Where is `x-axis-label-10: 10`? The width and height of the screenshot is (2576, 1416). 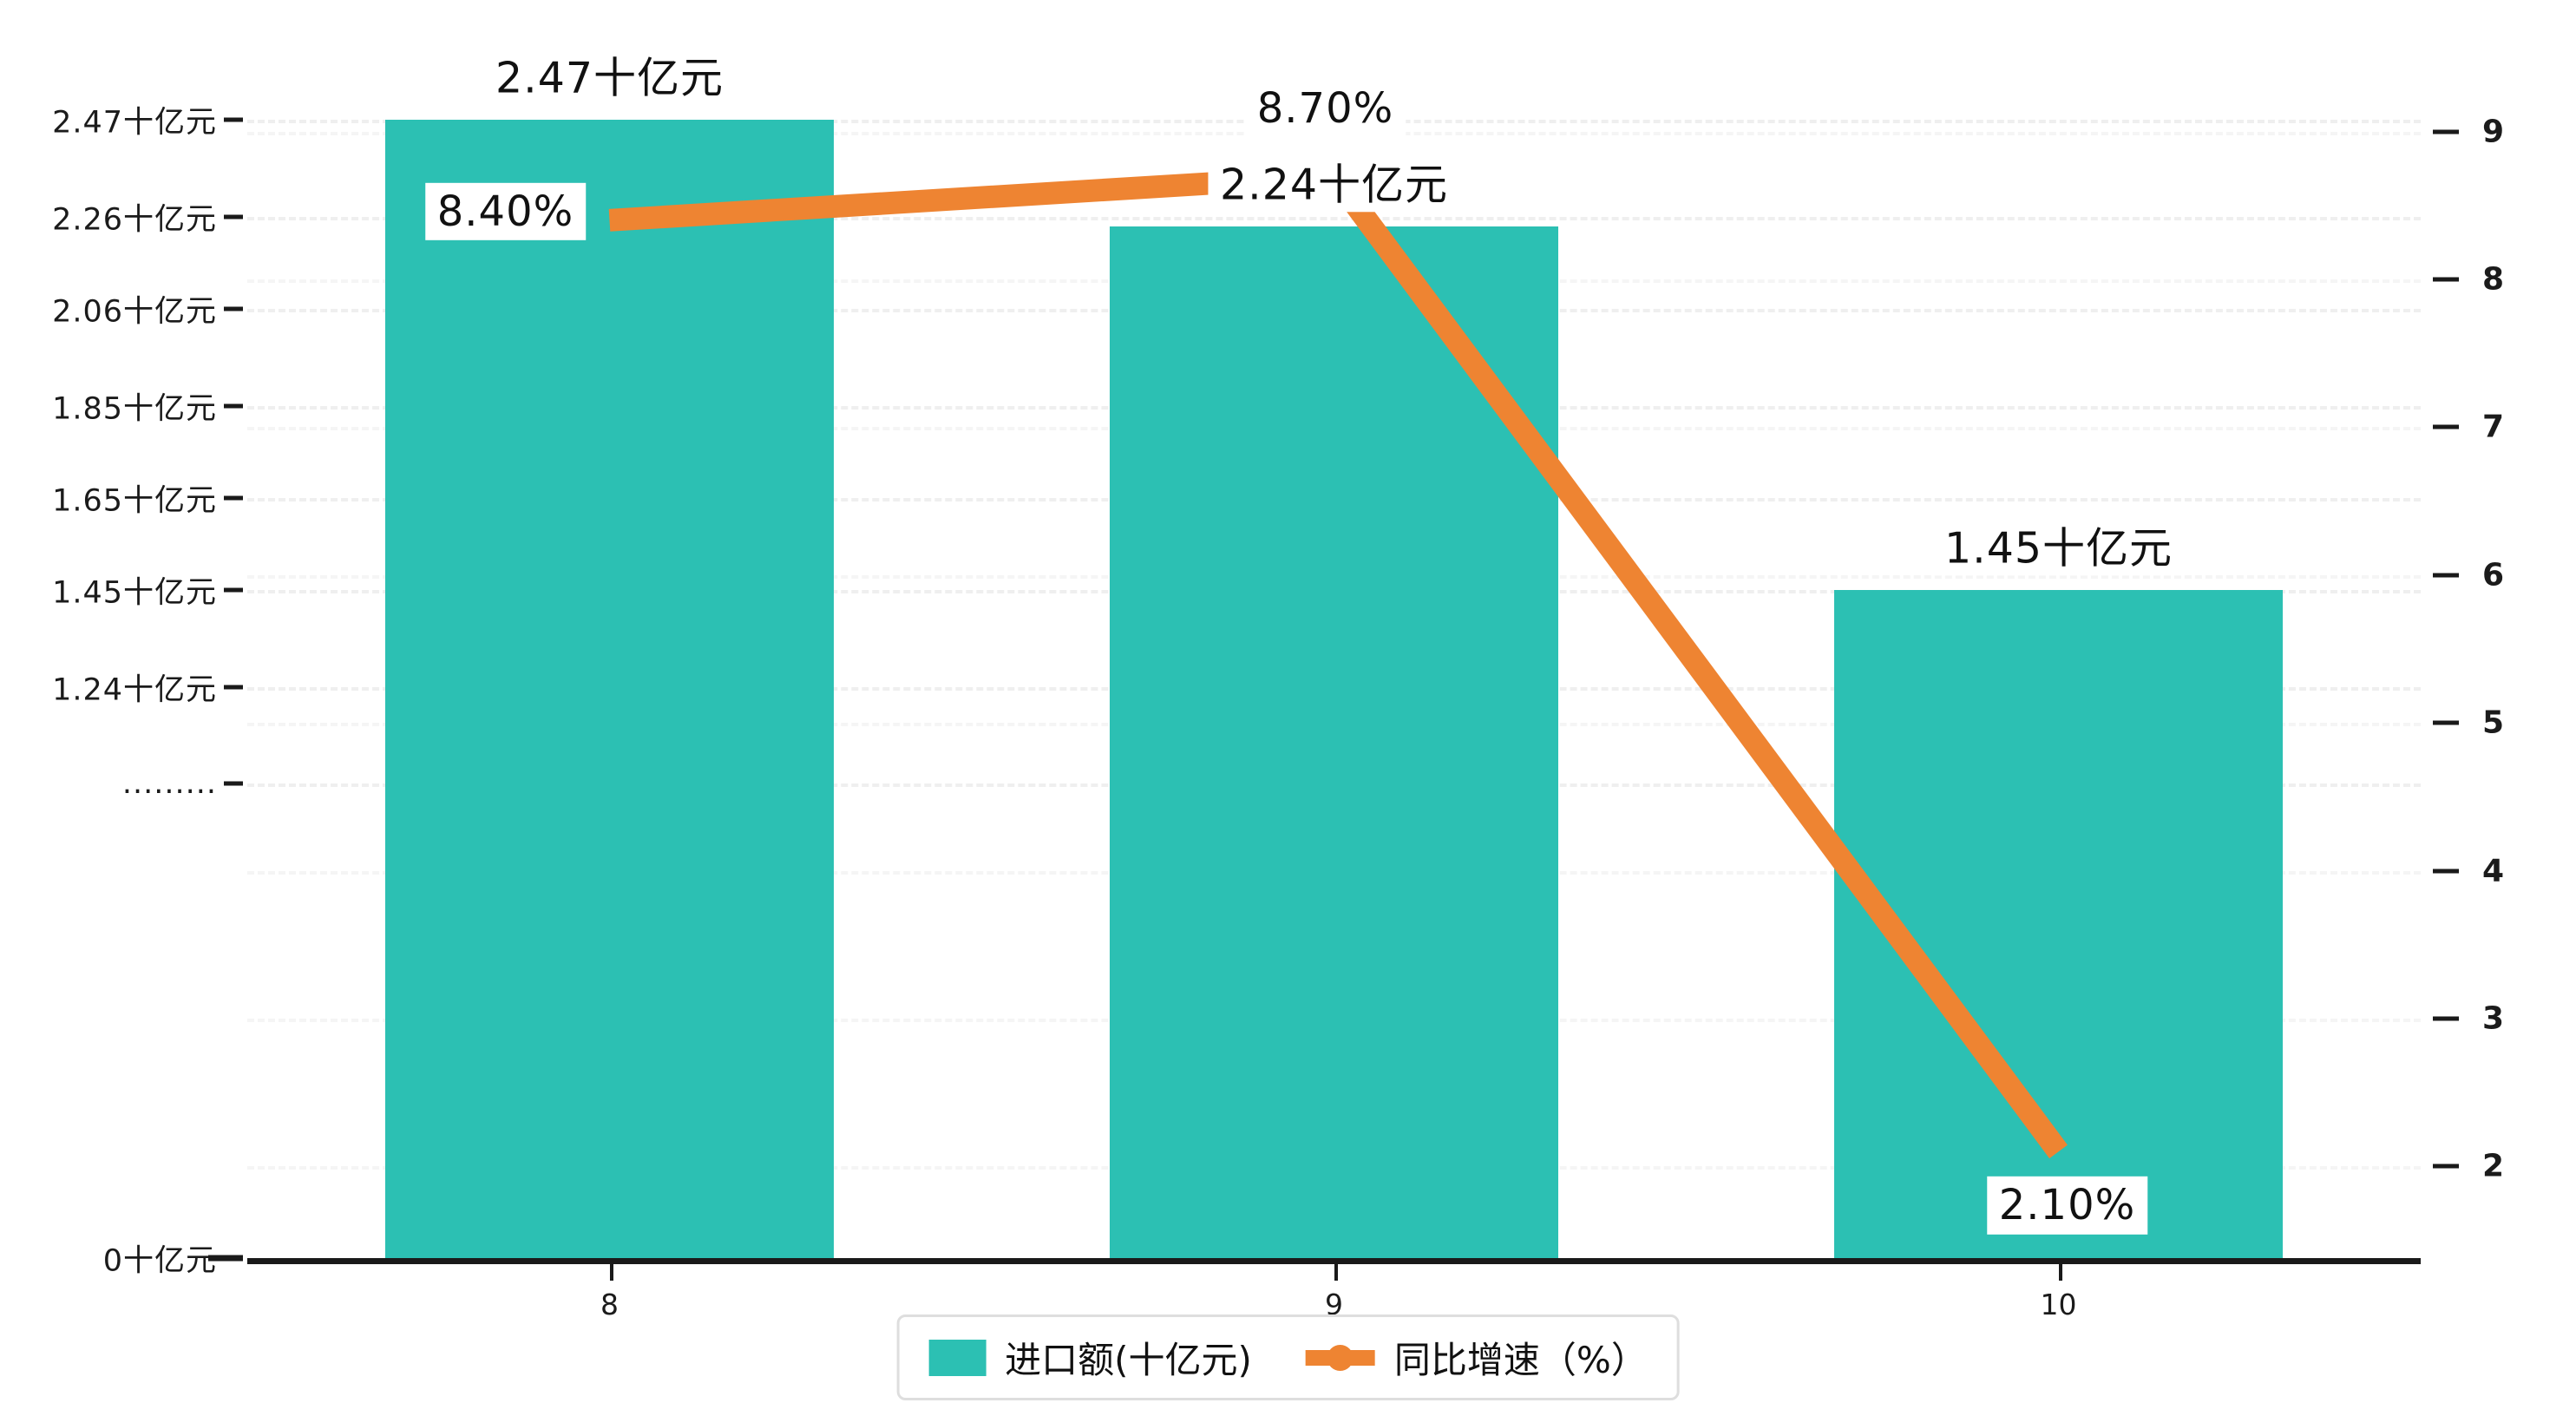
x-axis-label-10: 10 is located at coordinates (2058, 1305).